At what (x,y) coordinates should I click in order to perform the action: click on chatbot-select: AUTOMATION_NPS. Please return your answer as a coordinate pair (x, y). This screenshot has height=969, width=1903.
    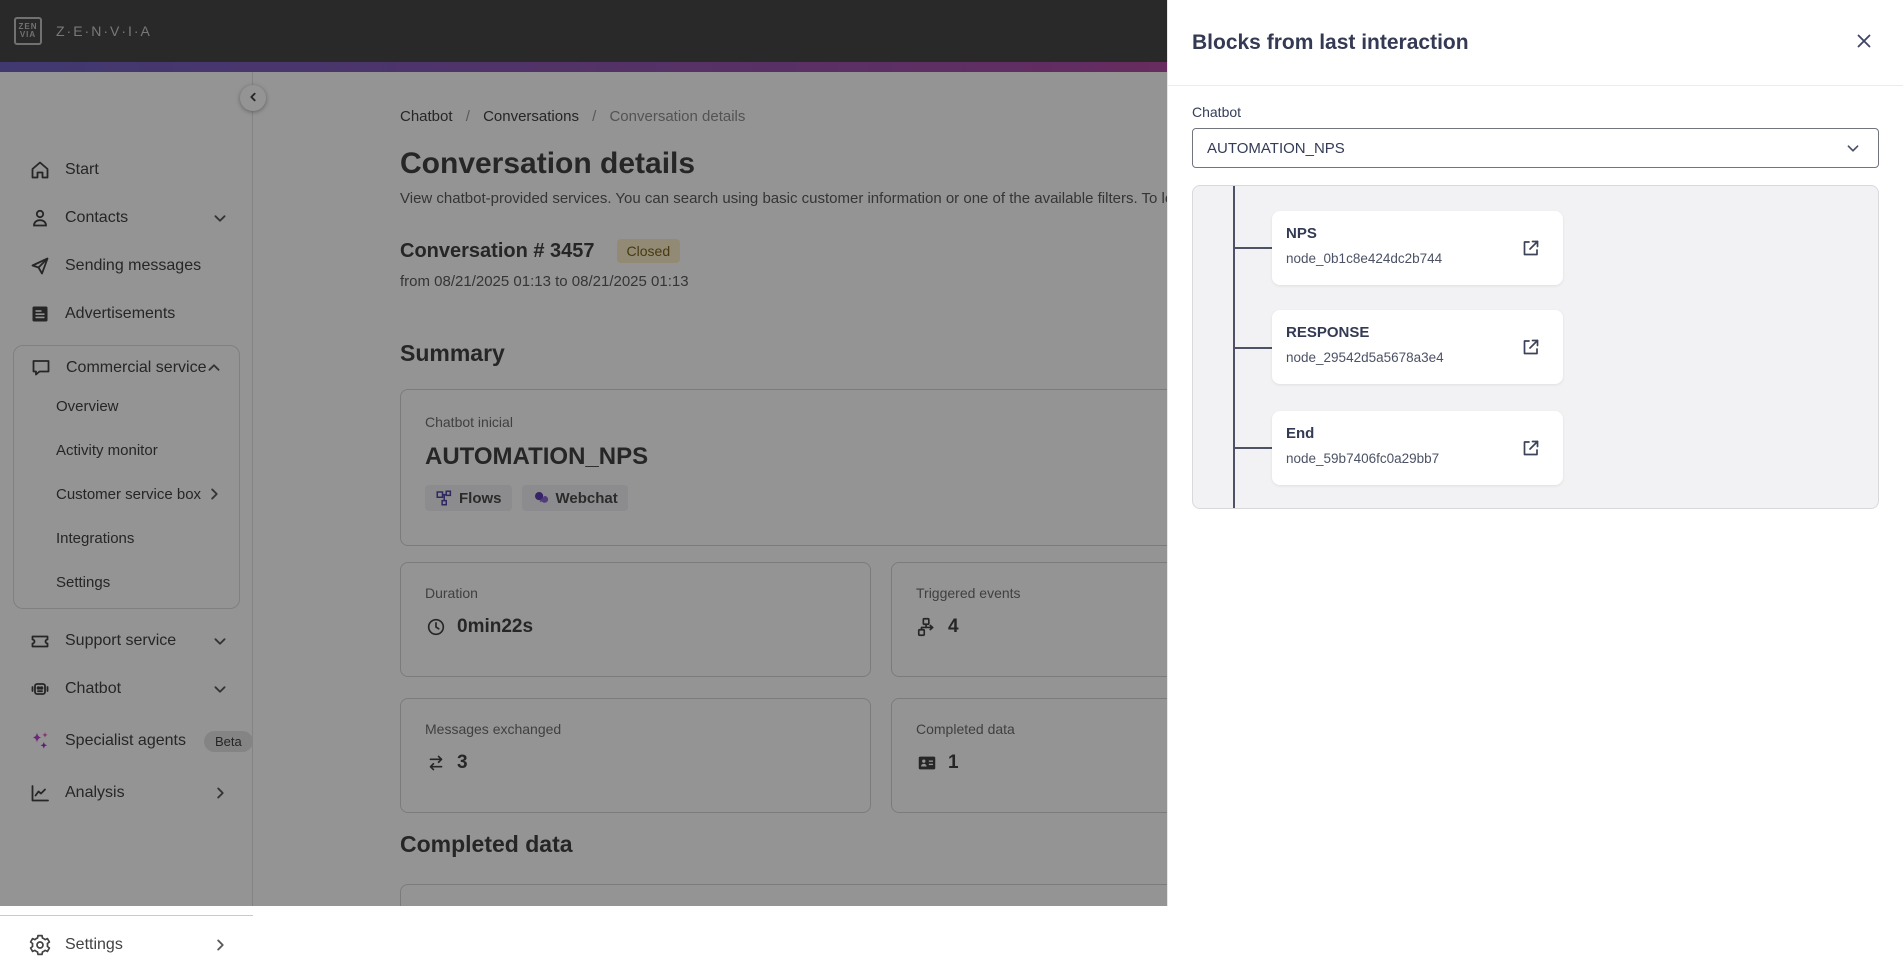
    Looking at the image, I should click on (1535, 148).